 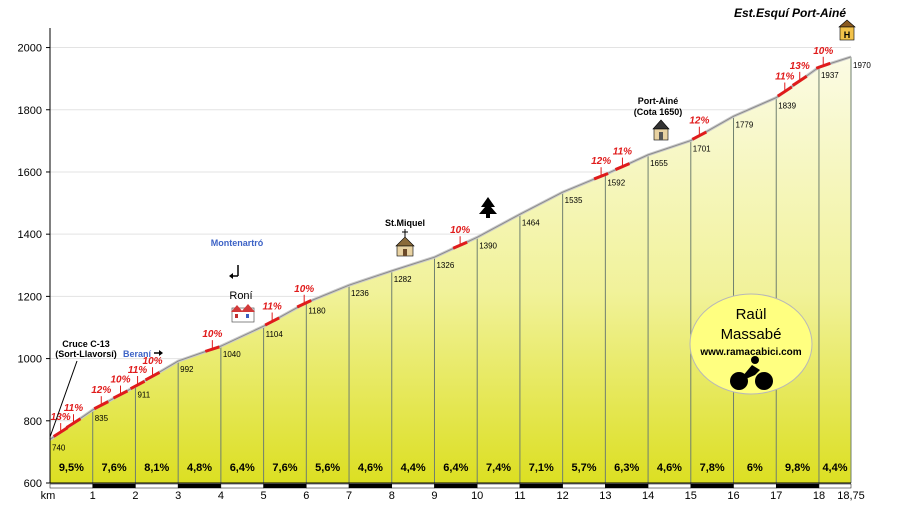 I want to click on website-link: www.ramacabici.com, so click(x=750, y=352).